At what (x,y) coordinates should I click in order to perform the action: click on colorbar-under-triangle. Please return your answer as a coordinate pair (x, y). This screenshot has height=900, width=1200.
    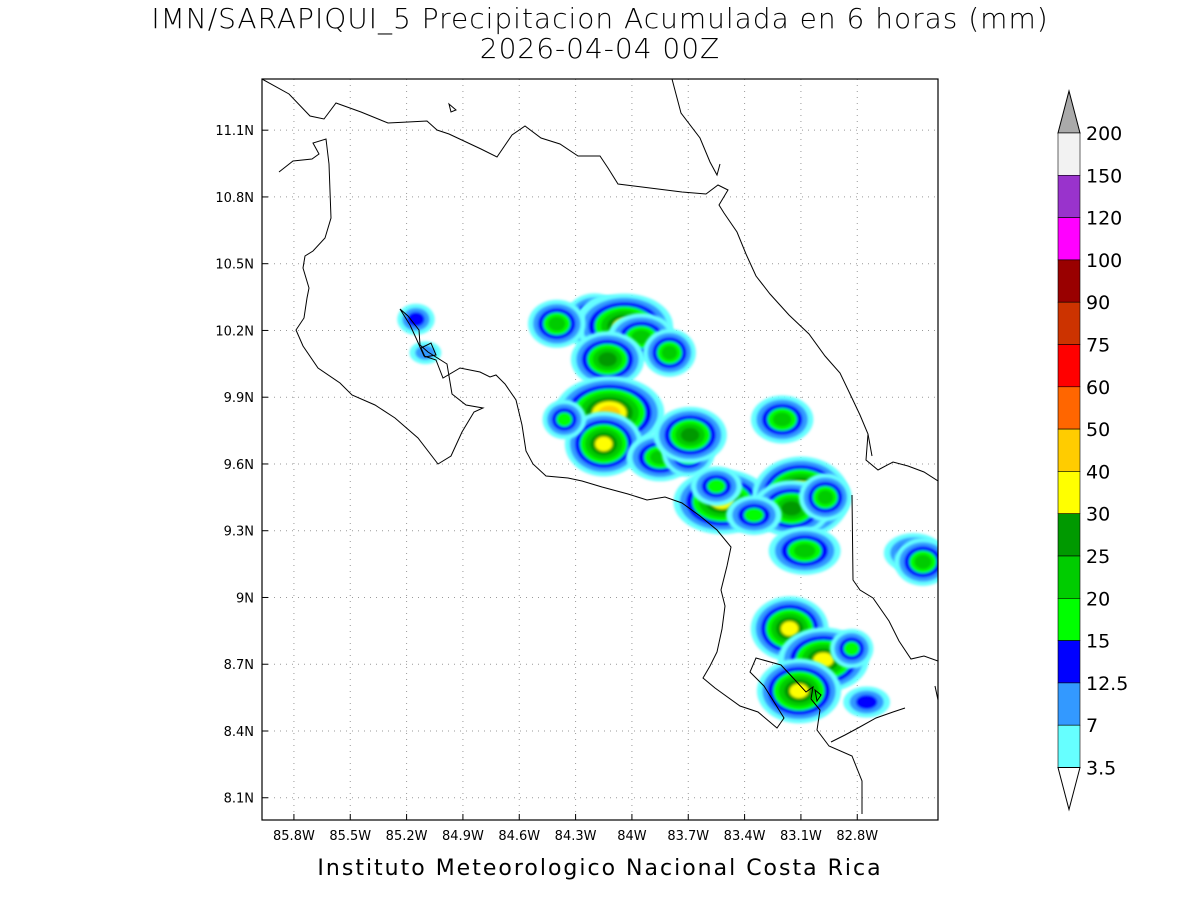
    Looking at the image, I should click on (1069, 789).